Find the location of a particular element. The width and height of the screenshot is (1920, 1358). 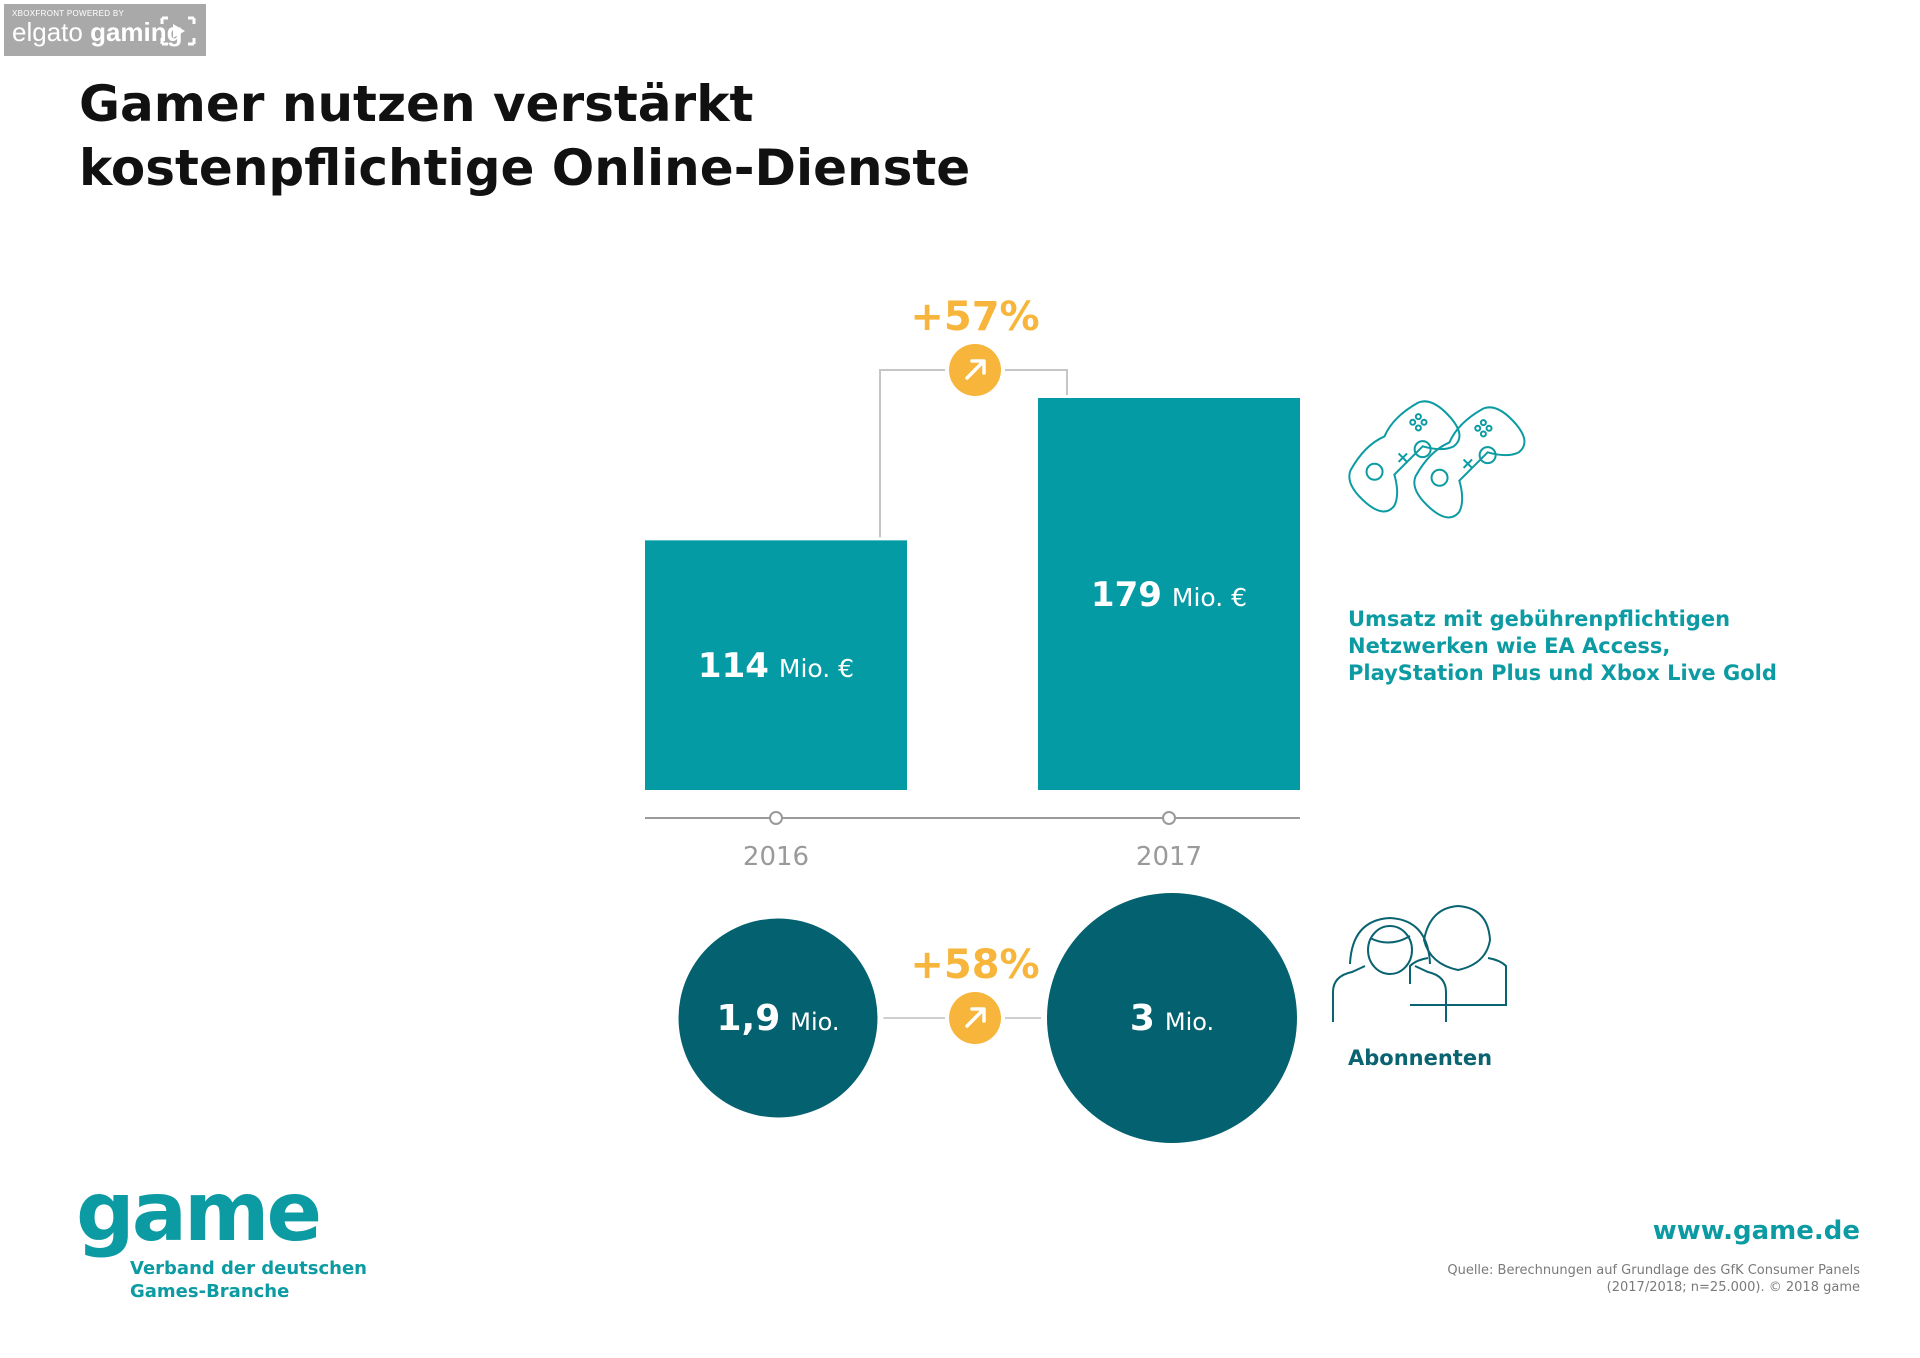

revenue-caption-line-2: Netzwerken wie EA Access, is located at coordinates (1509, 646).